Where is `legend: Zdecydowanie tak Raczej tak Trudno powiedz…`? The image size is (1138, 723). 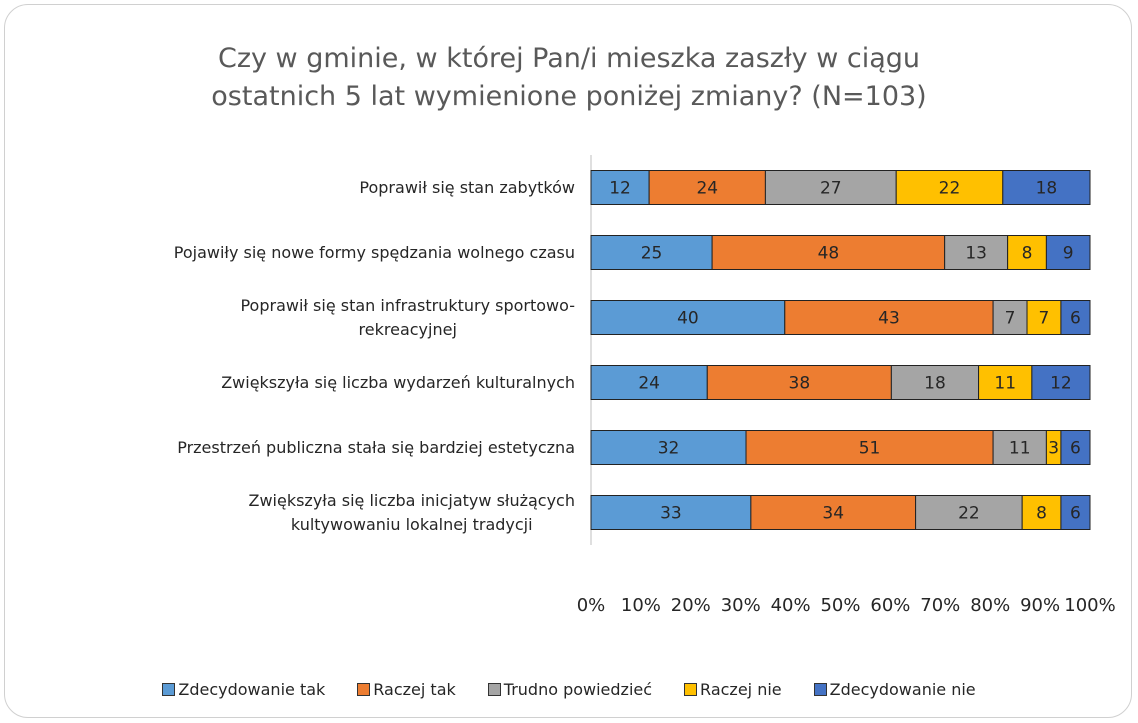
legend: Zdecydowanie tak Raczej tak Trudno powiedz… is located at coordinates (569, 689).